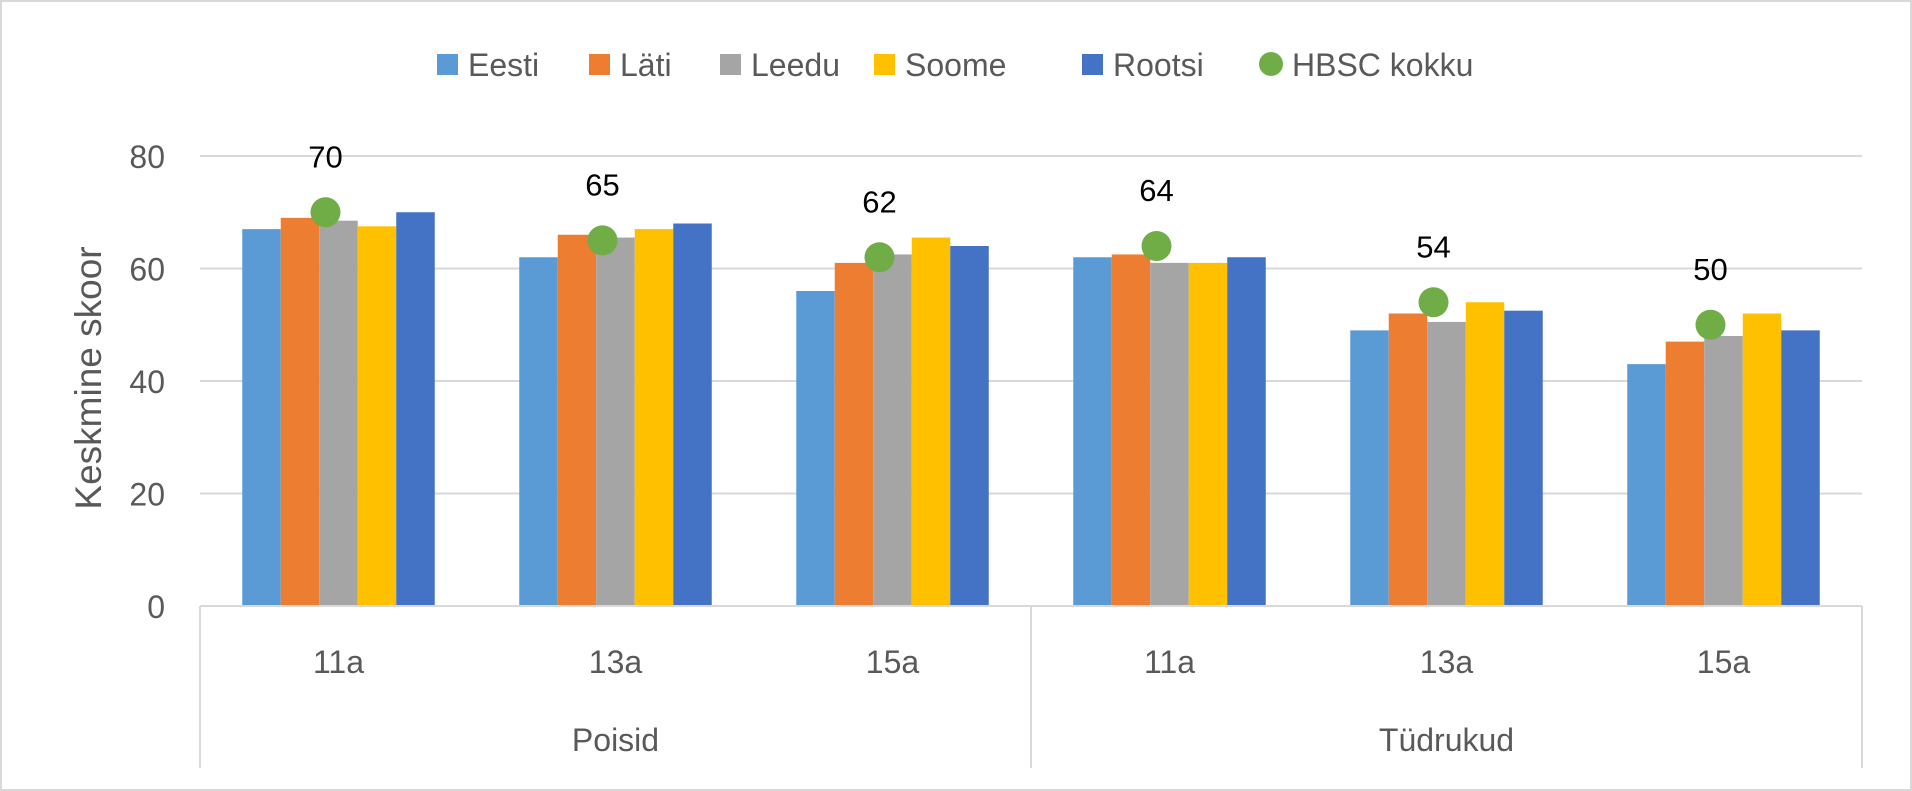  I want to click on y-tick-label: 0, so click(156, 607).